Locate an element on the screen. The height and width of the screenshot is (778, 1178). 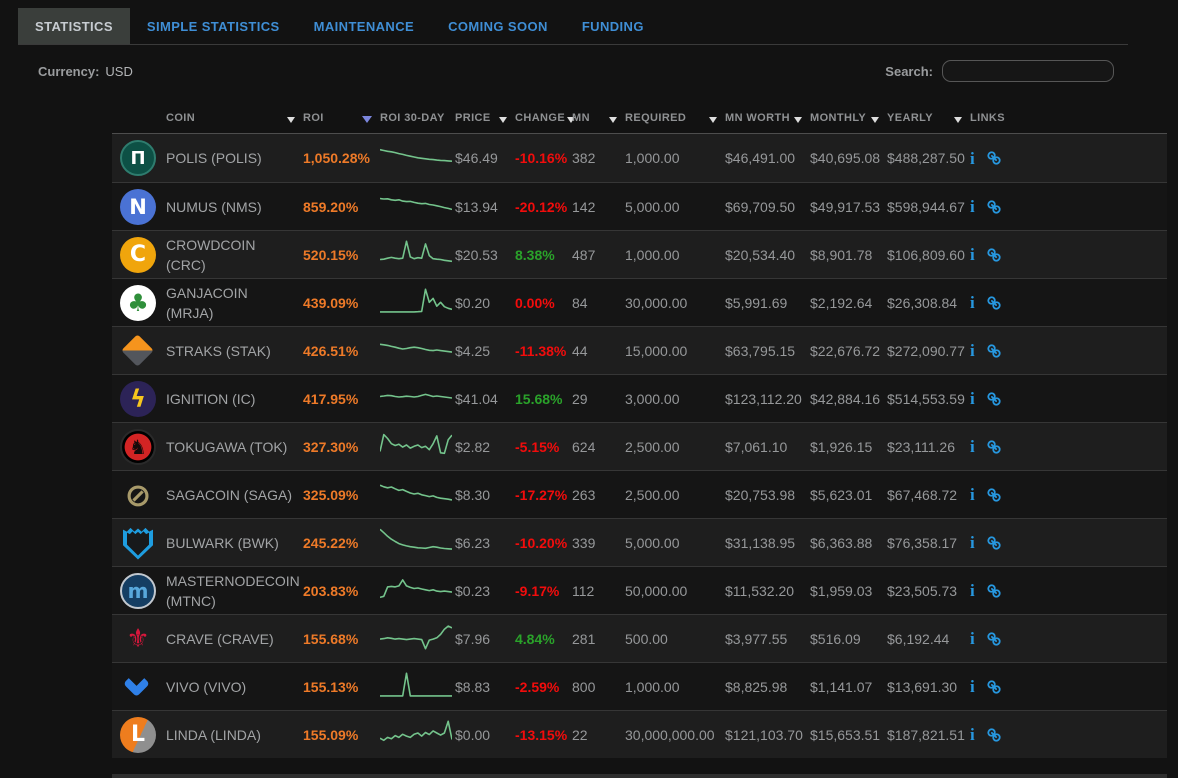
tab-statistics: STATISTICS is located at coordinates (74, 26).